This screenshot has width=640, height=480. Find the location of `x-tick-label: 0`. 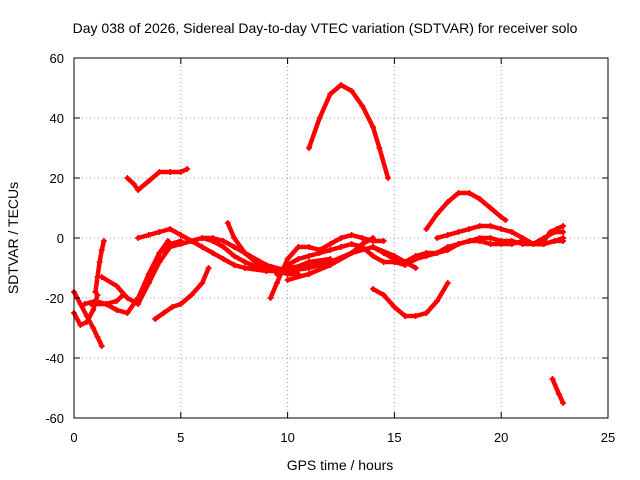

x-tick-label: 0 is located at coordinates (73, 437).